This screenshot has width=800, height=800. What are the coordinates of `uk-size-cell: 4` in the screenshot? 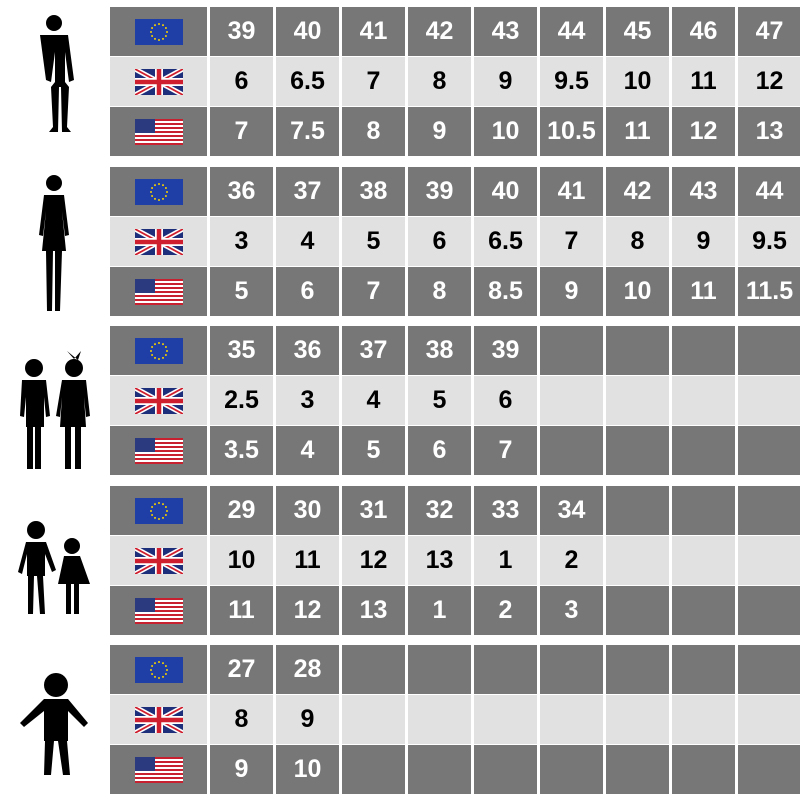 It's located at (307, 241).